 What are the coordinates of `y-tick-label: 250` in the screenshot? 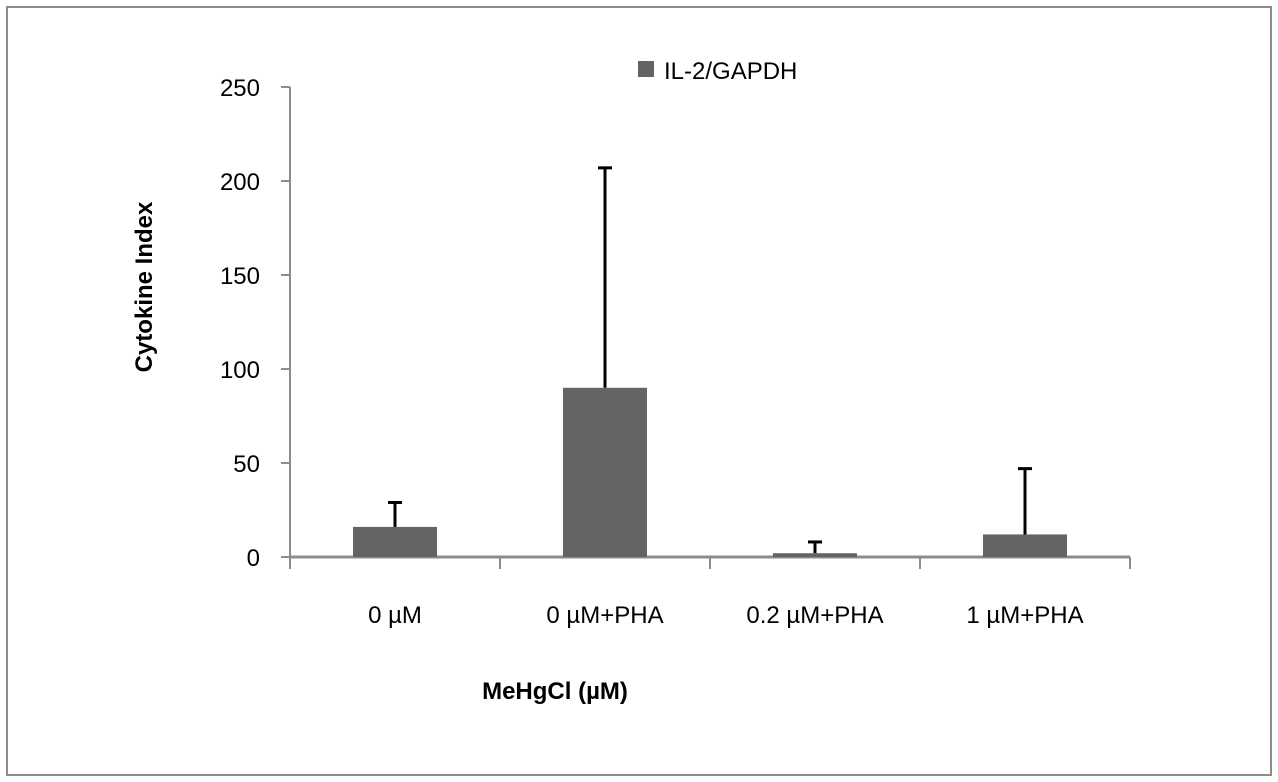 It's located at (240, 88).